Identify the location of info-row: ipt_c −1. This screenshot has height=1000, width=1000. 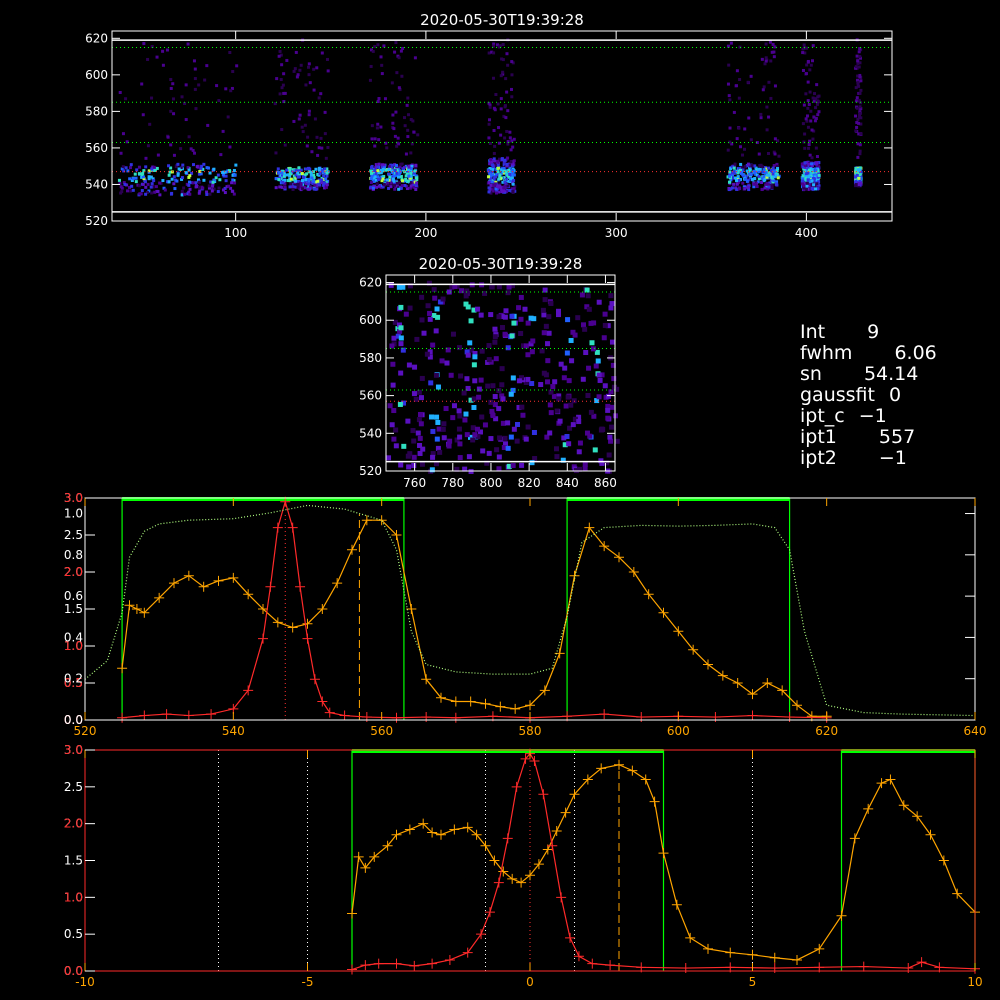
(868, 416).